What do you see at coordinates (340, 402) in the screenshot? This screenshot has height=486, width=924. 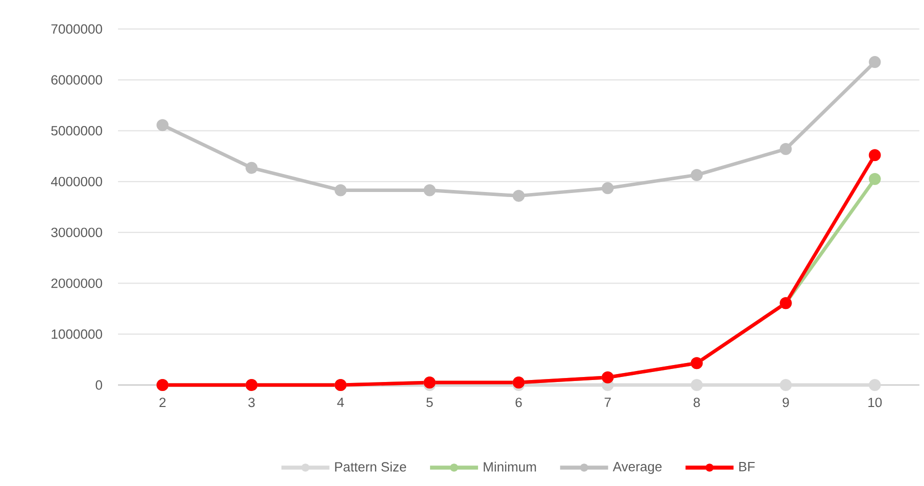 I see `x-tick-label: 4` at bounding box center [340, 402].